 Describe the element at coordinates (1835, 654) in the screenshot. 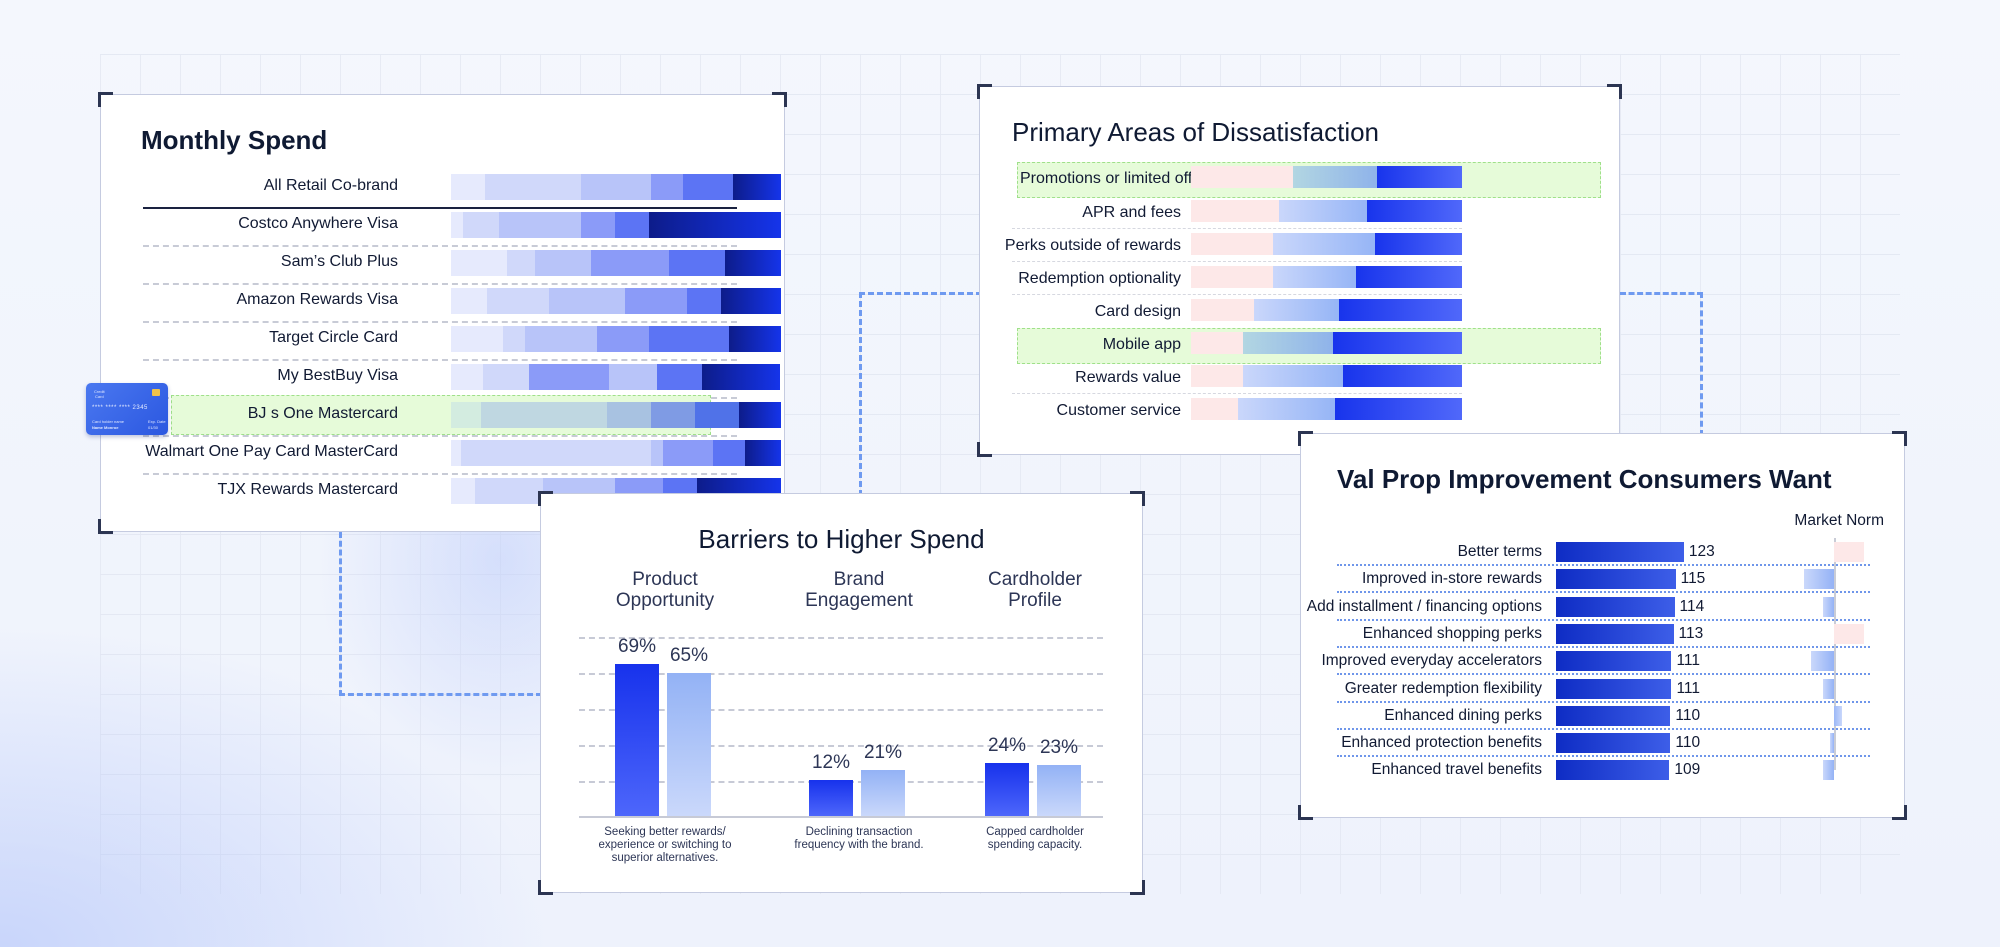

I see `market-norm-axis` at that location.